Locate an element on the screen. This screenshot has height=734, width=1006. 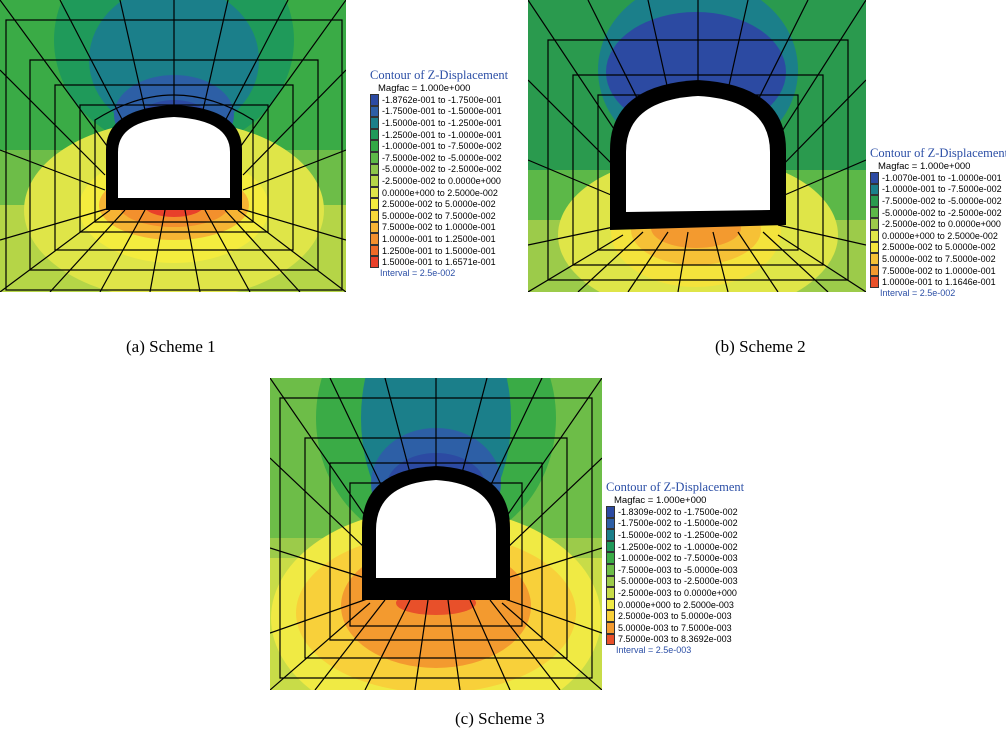
legend-item-label: 1.5000e-001 to 1.6571e-001 is located at coordinates (439, 262).